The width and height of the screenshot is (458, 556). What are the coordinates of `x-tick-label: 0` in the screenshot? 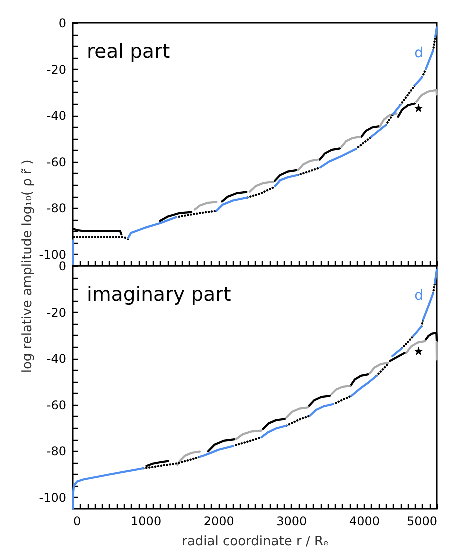 It's located at (78, 521).